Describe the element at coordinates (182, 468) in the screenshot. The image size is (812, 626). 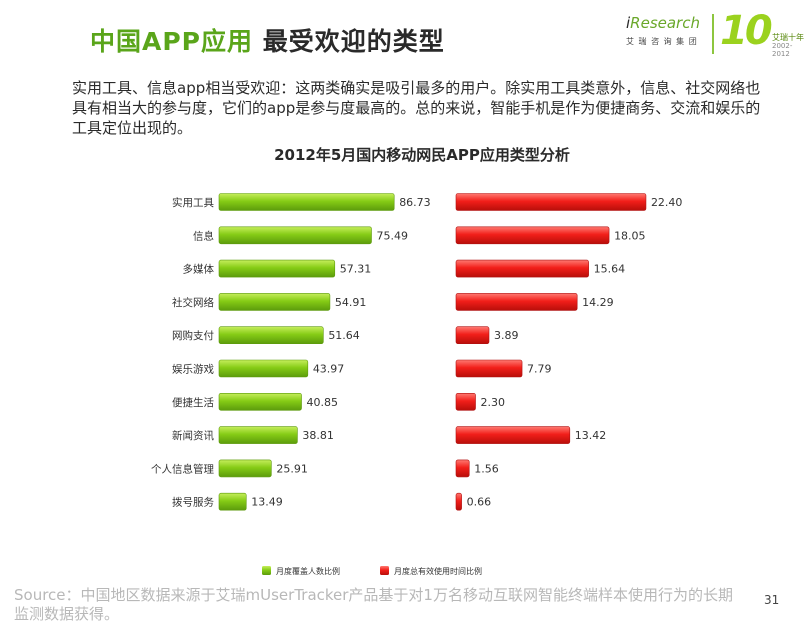
I see `category-label: 个人信息管理` at that location.